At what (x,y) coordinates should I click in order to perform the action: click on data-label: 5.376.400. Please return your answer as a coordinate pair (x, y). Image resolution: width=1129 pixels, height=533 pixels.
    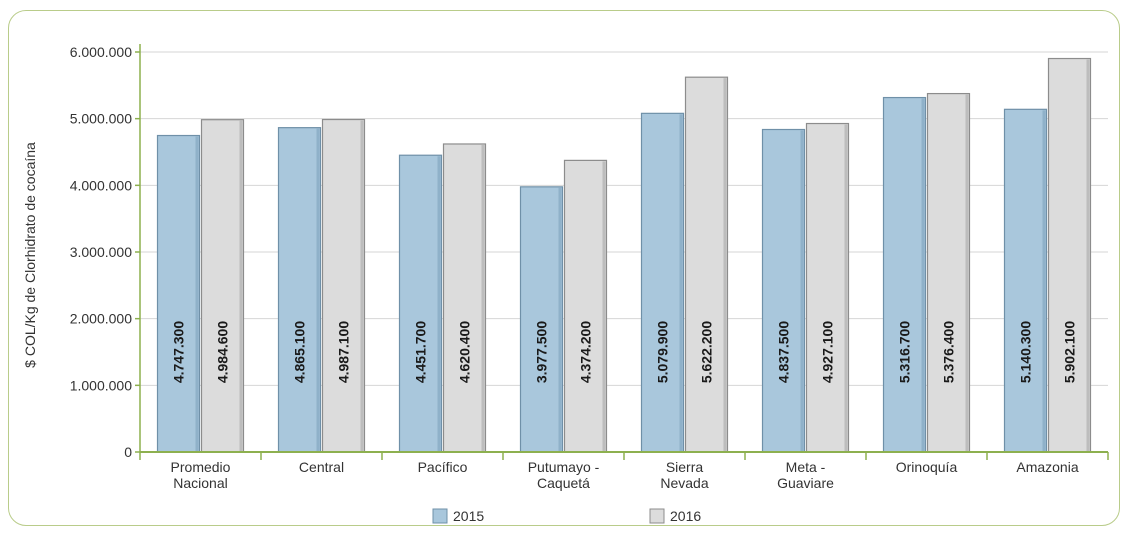
    Looking at the image, I should click on (949, 352).